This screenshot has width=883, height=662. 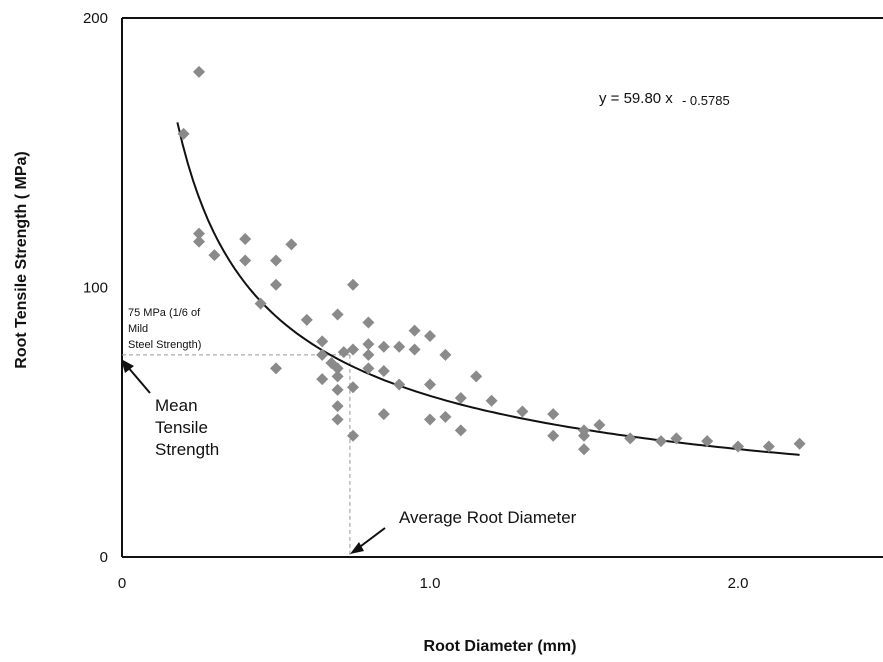 What do you see at coordinates (371, 538) in the screenshot?
I see `diameter-arrow-shaft` at bounding box center [371, 538].